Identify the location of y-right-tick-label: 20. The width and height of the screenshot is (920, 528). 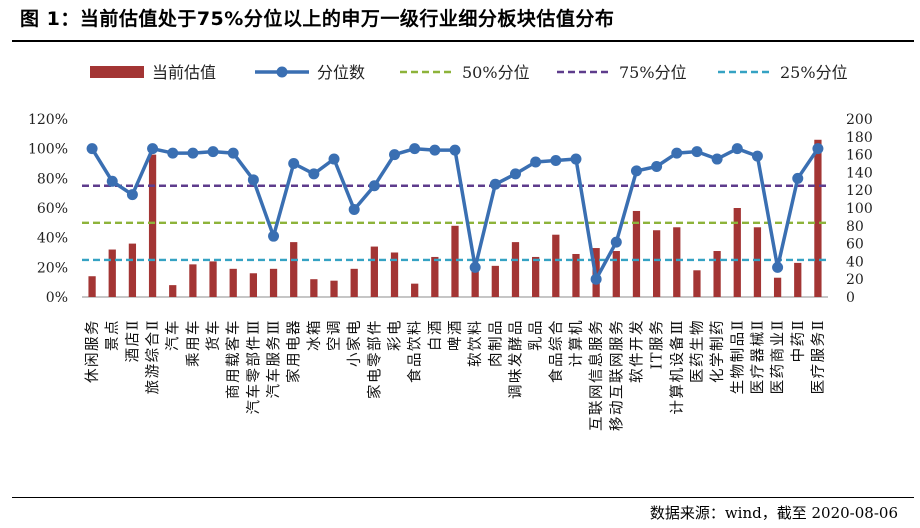
(855, 280).